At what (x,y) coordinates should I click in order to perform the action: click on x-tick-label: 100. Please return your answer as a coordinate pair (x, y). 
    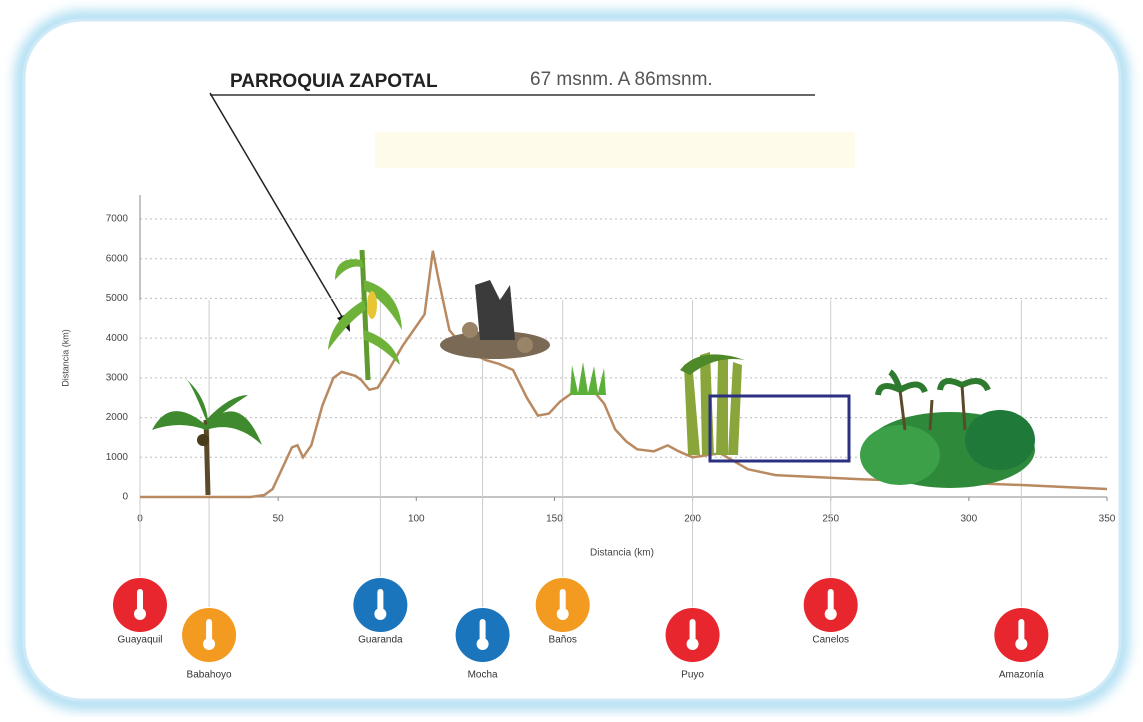
    Looking at the image, I should click on (416, 519).